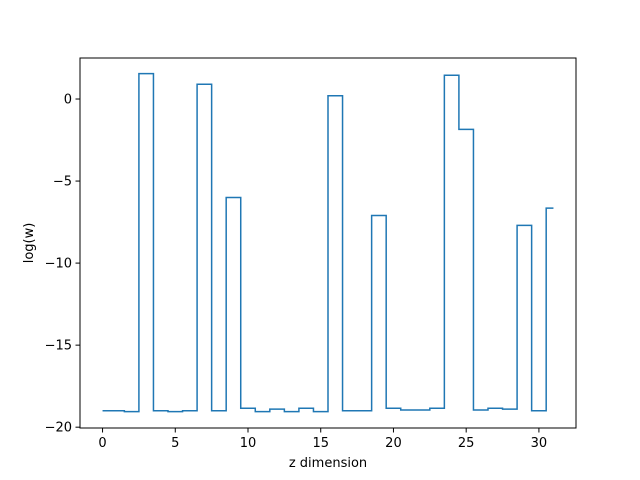  I want to click on y-tick-label: −15, so click(58, 346).